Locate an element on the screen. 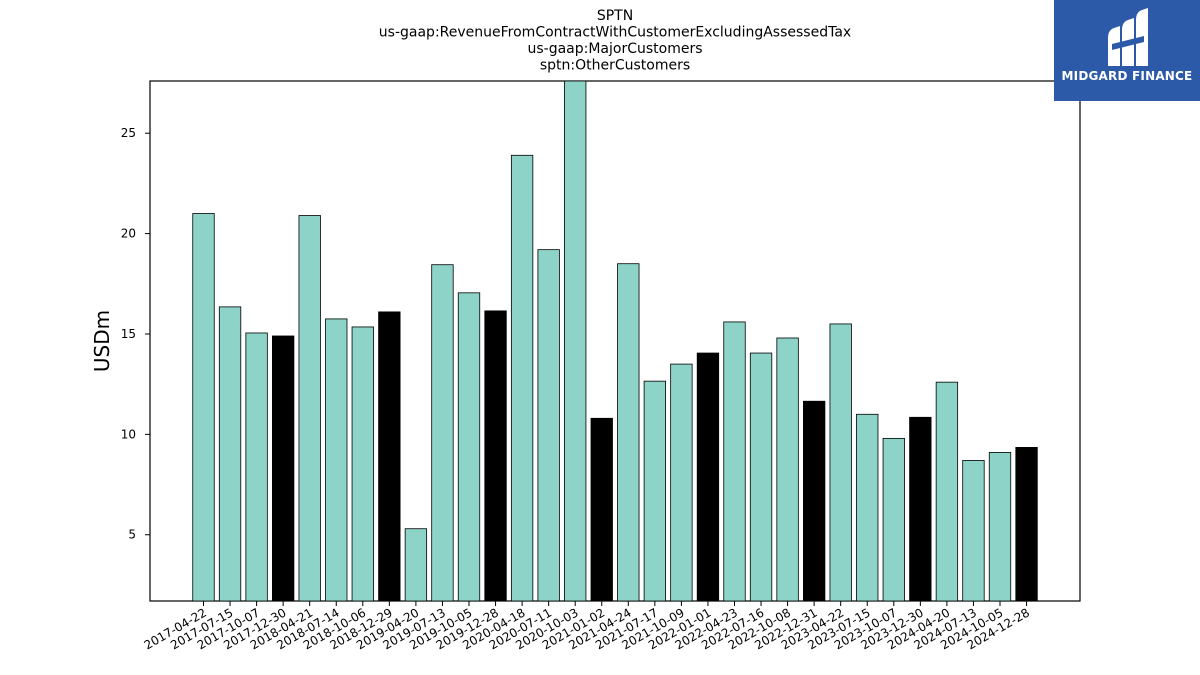 The image size is (1200, 675). y-tick-label: 10 is located at coordinates (128, 434).